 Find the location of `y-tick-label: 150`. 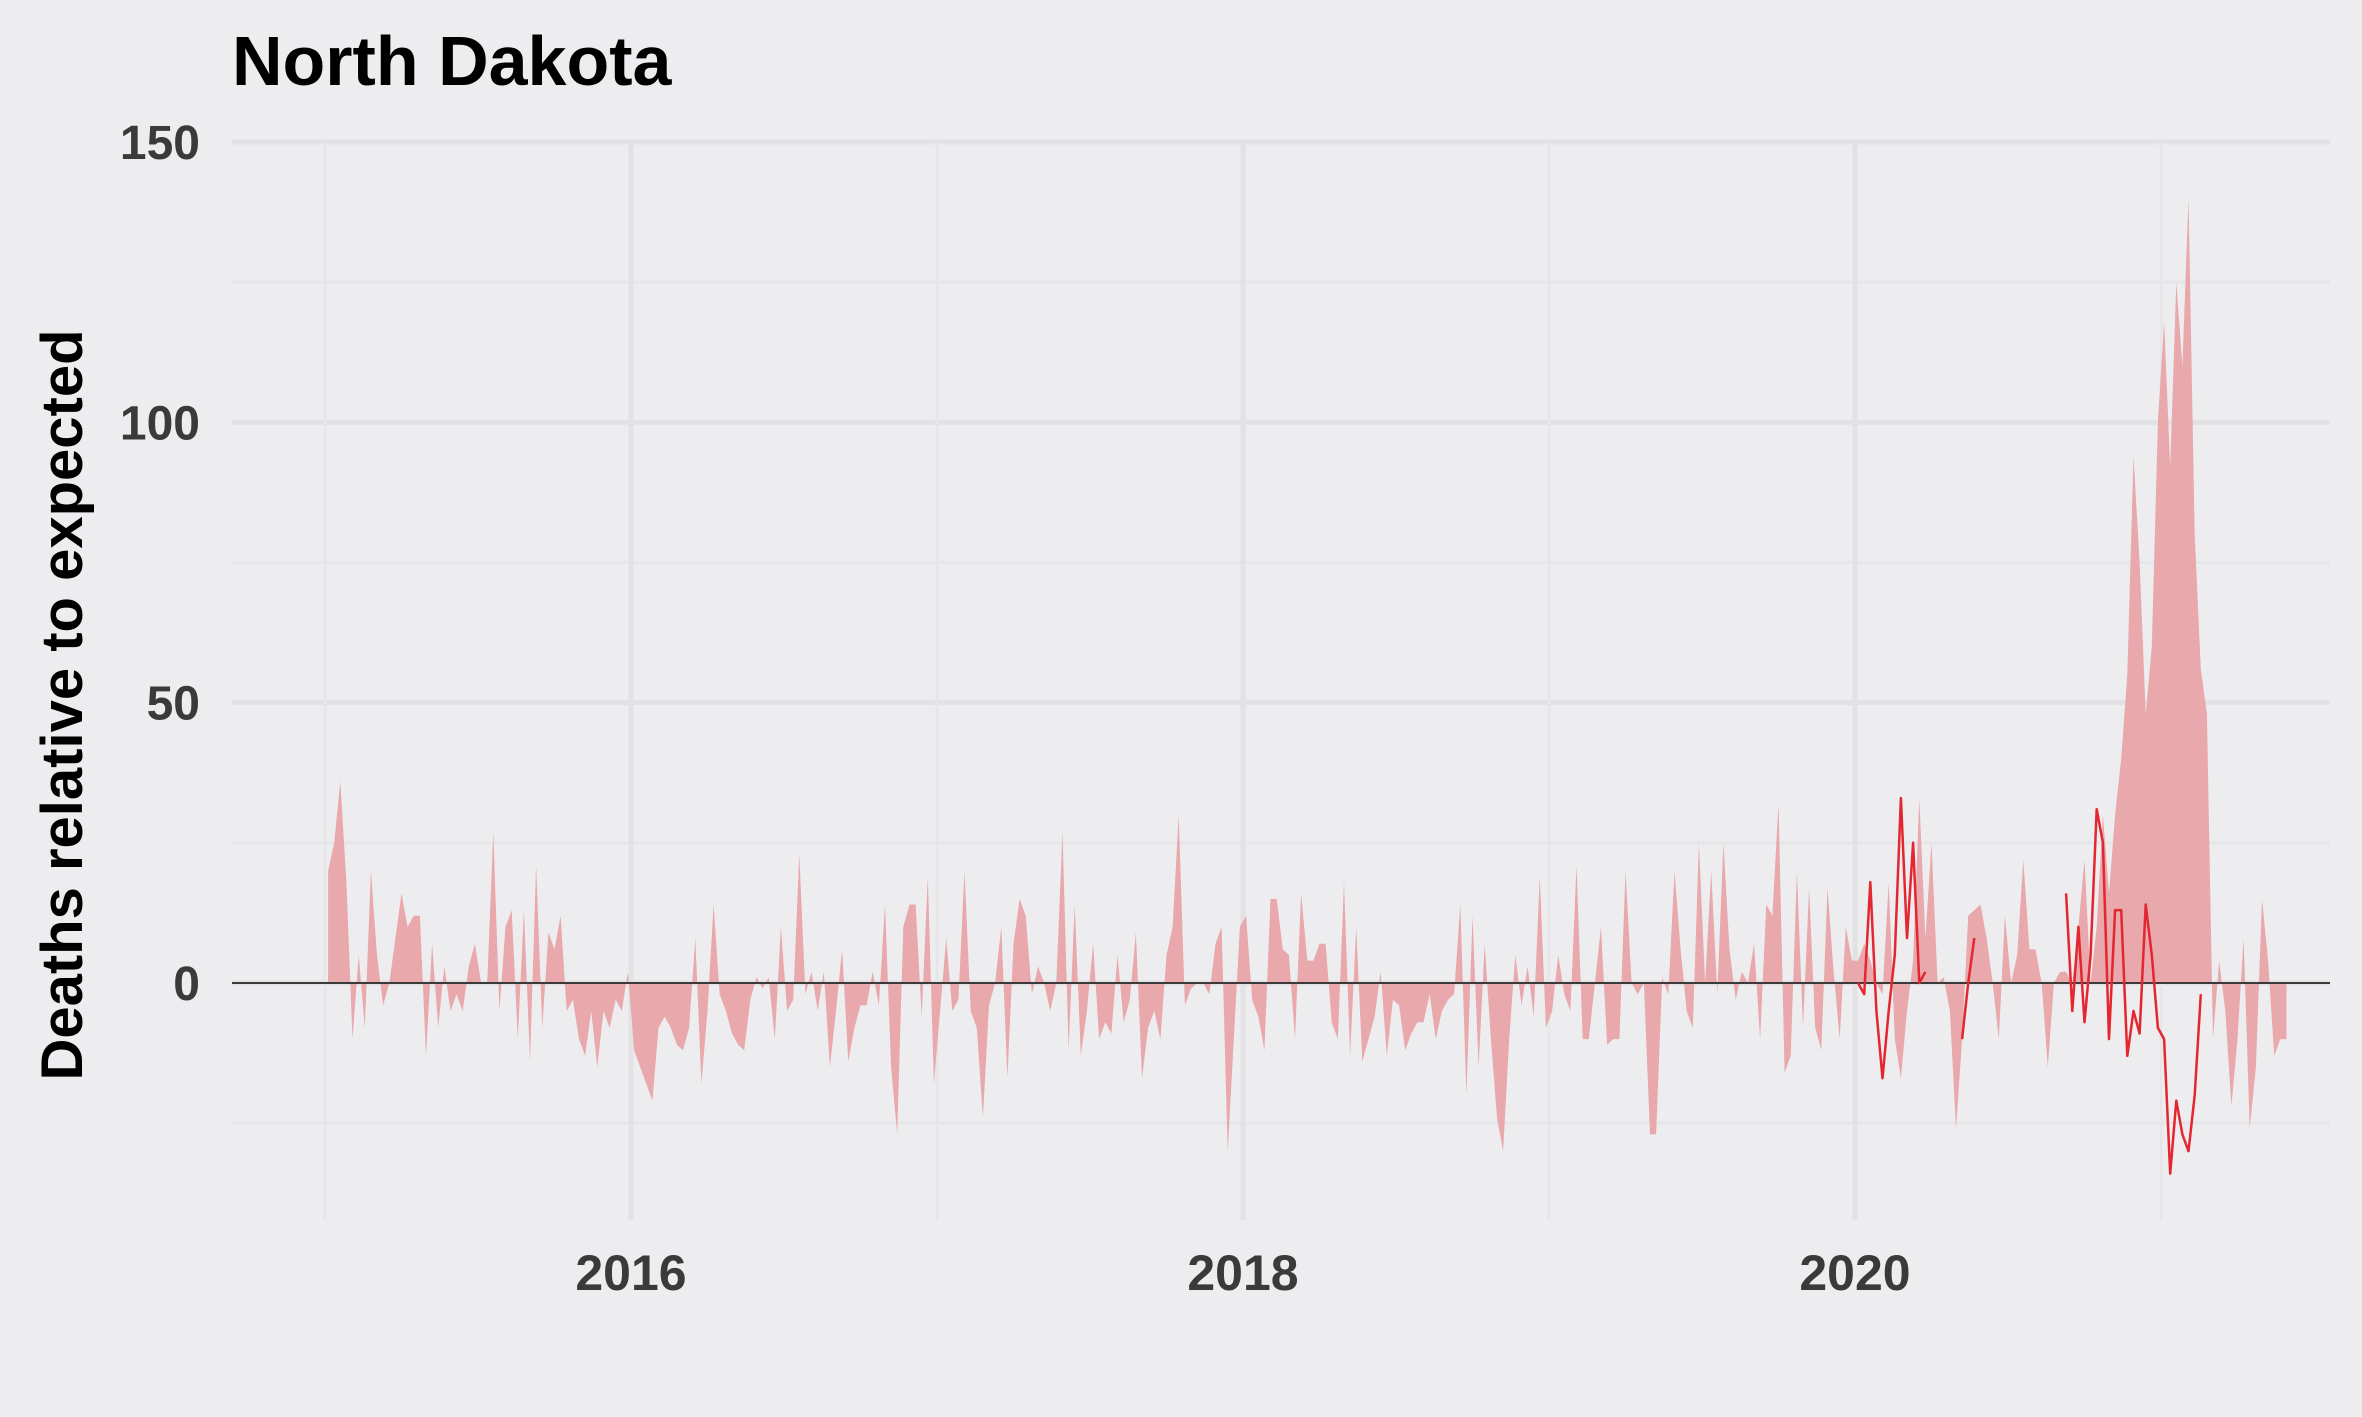

y-tick-label: 150 is located at coordinates (160, 143).